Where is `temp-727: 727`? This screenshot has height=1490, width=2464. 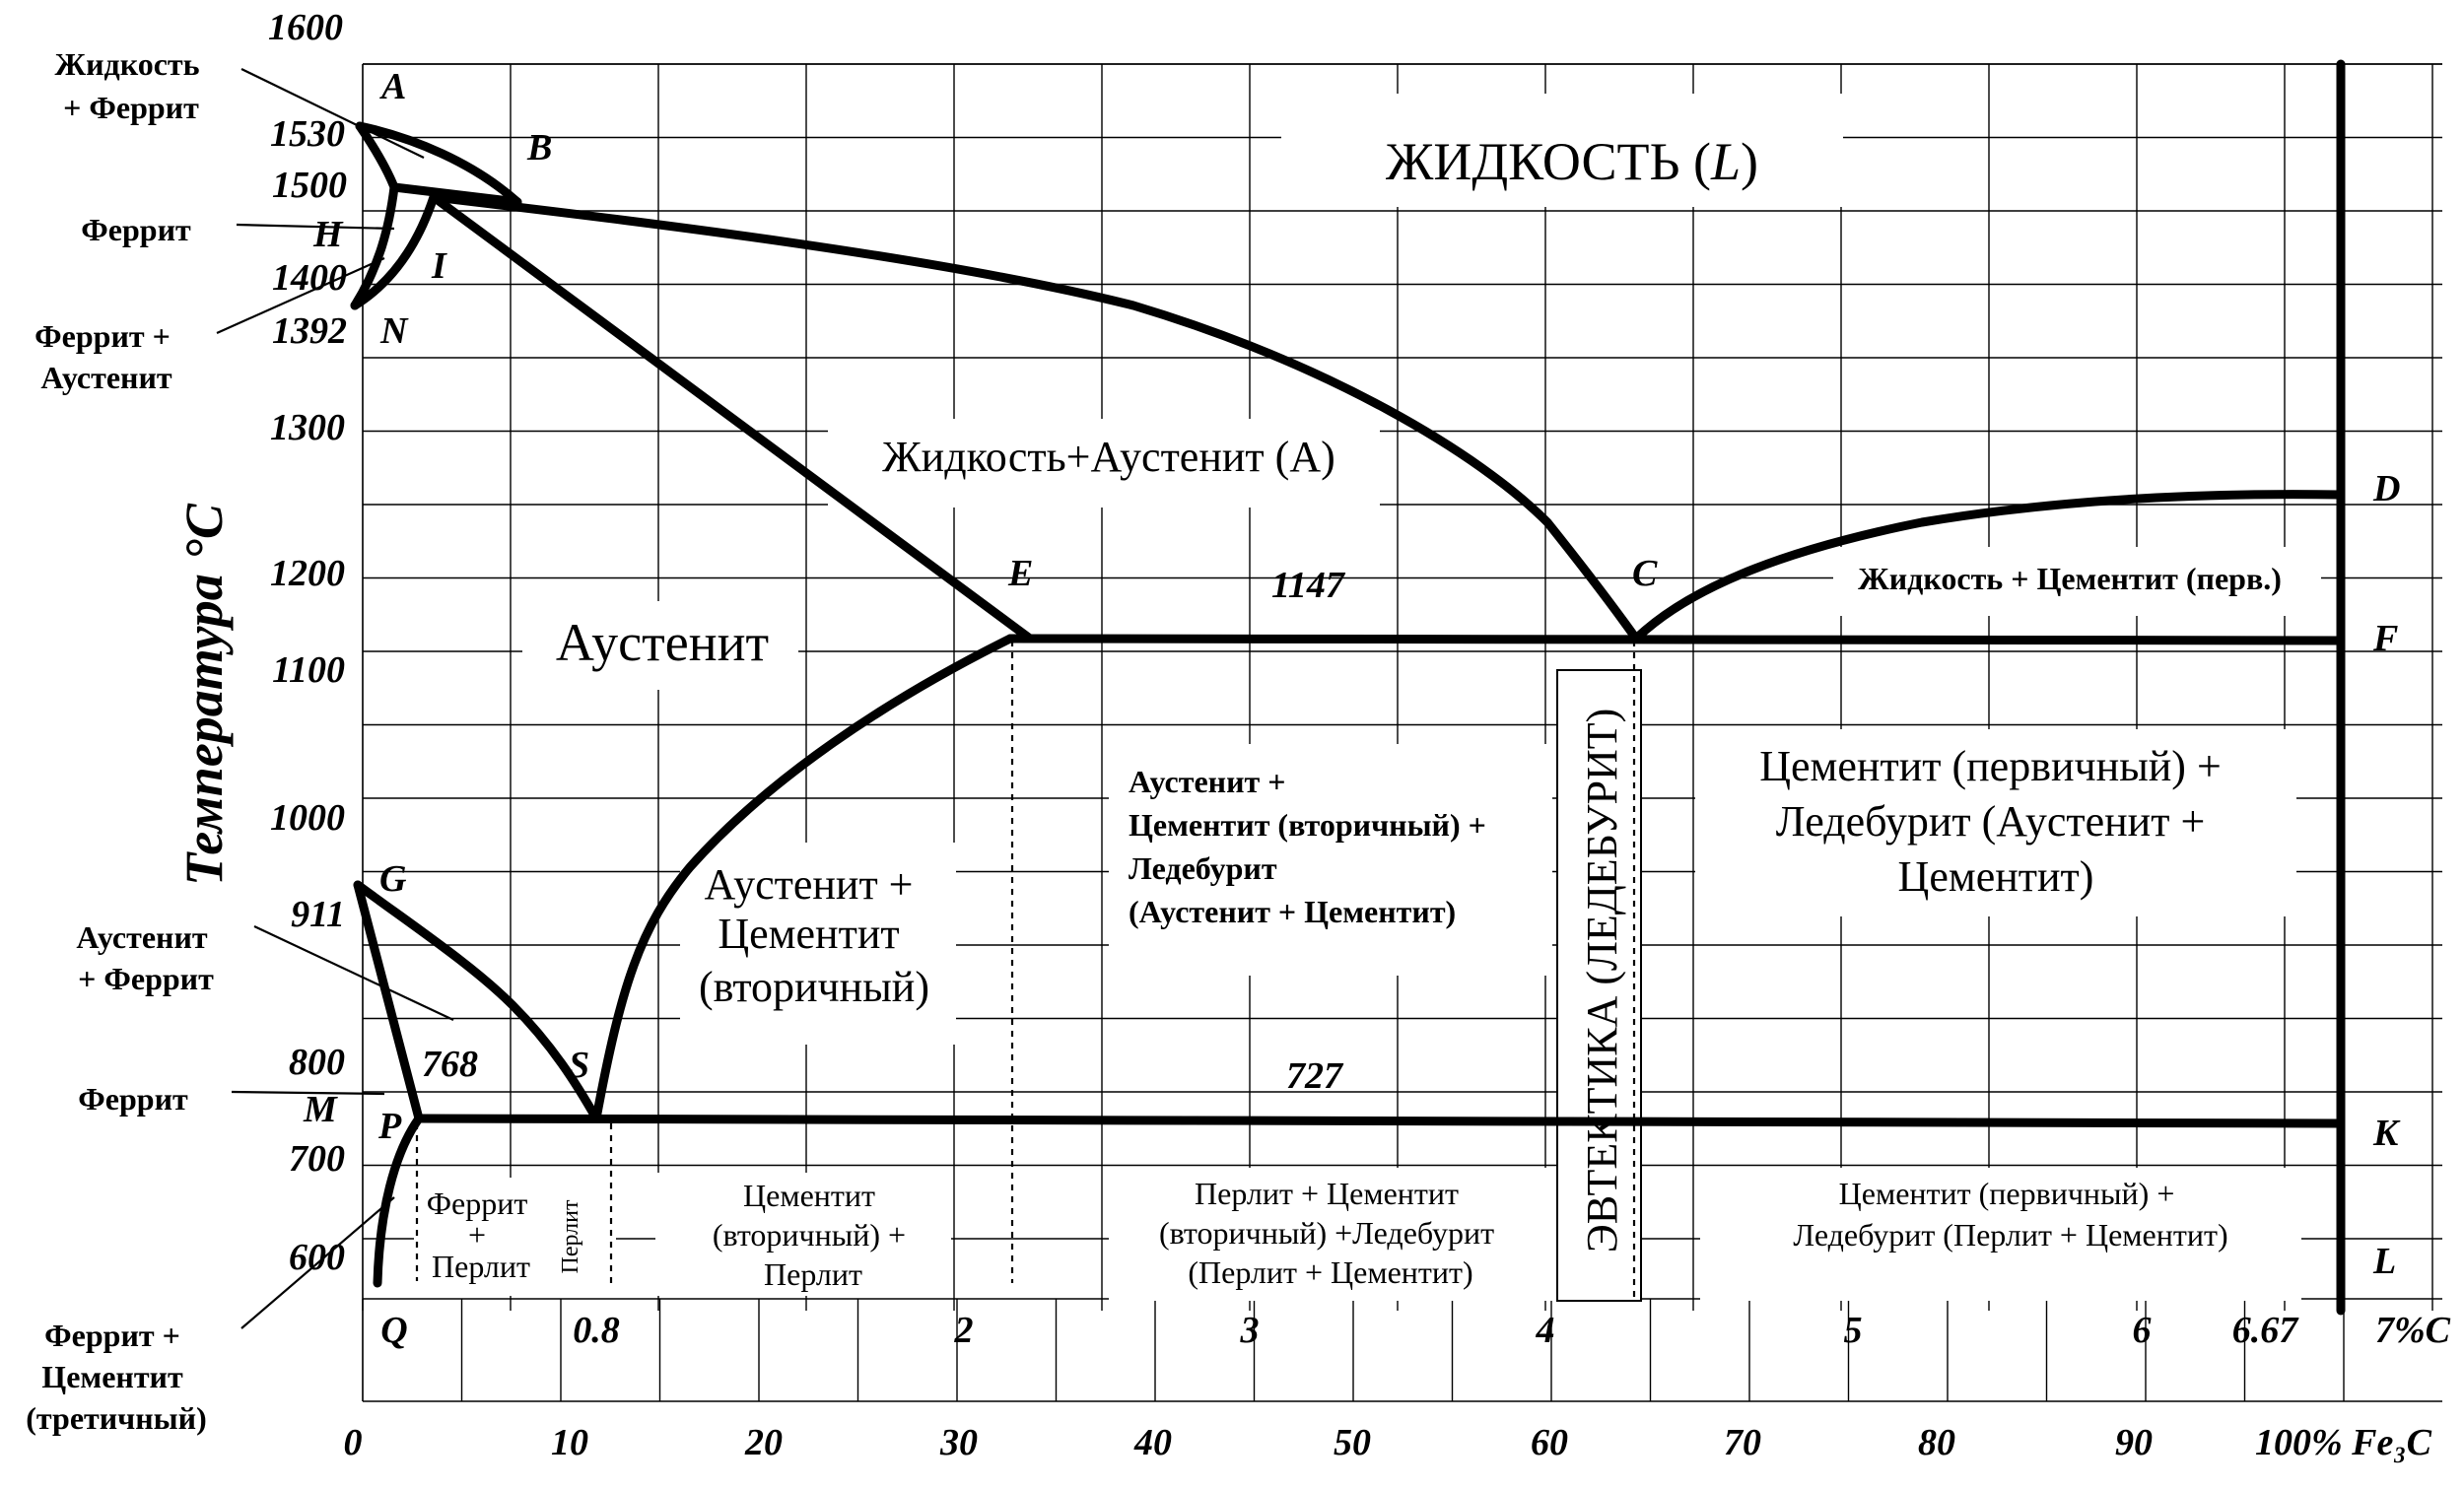
temp-727: 727 is located at coordinates (1315, 1076).